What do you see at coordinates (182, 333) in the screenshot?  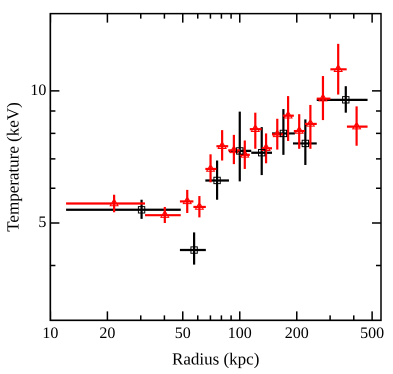 I see `x-tick-label: 50` at bounding box center [182, 333].